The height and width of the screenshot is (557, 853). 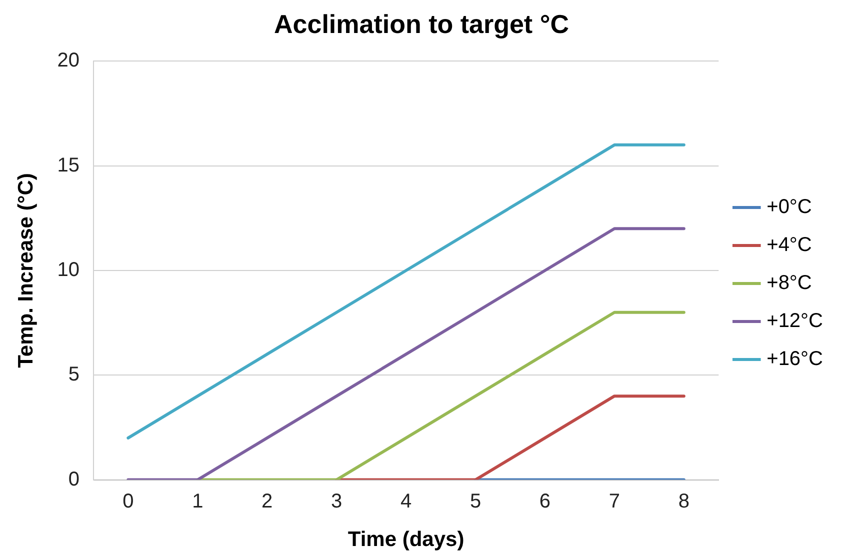 I want to click on chart-title: Acclimation to target °C, so click(x=422, y=23).